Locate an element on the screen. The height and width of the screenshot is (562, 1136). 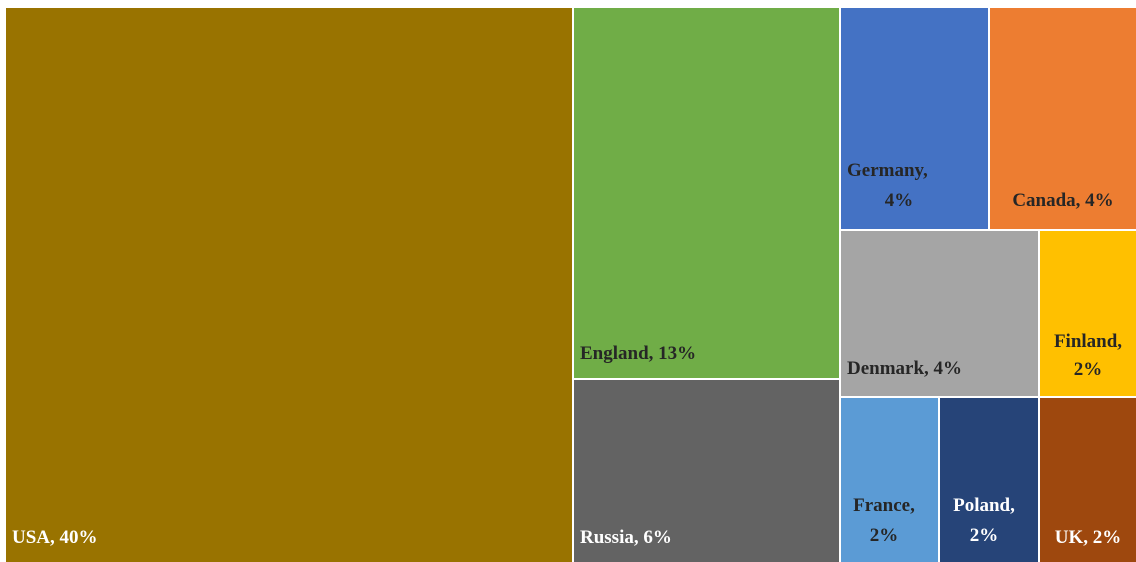
tile-label-england: England, 13% is located at coordinates (638, 353).